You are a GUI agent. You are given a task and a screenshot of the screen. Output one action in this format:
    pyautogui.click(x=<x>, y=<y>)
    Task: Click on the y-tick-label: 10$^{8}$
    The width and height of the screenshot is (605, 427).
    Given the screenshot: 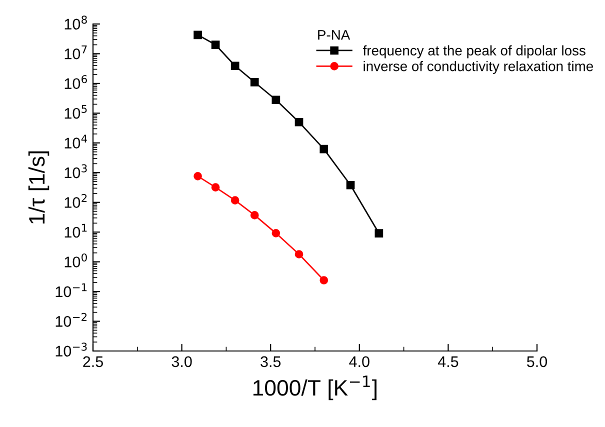 What is the action you would take?
    pyautogui.click(x=75, y=23)
    